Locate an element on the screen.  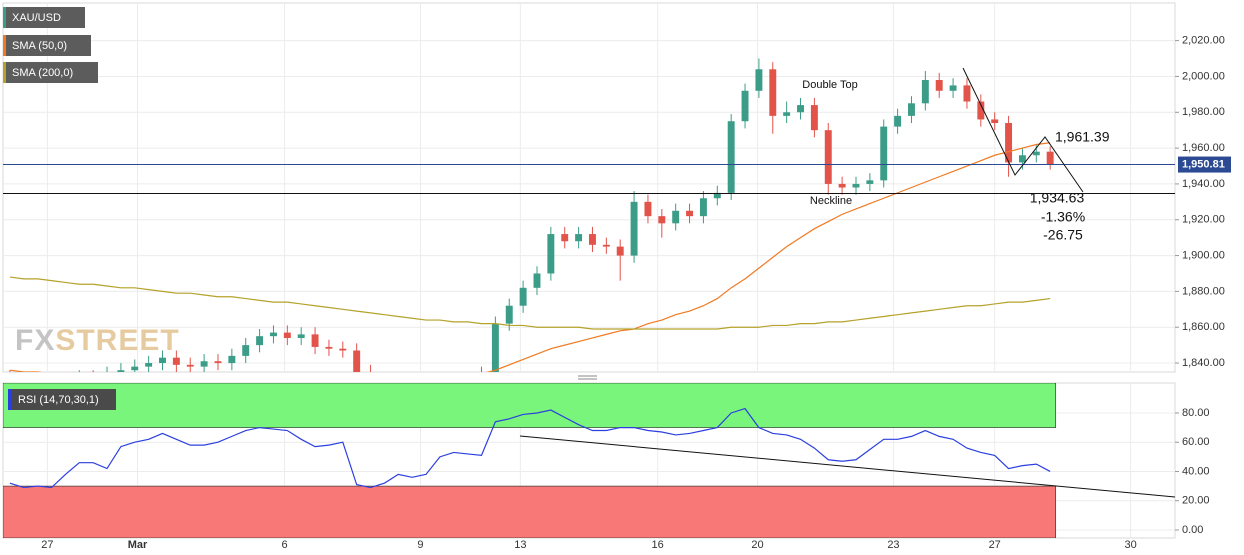
annotation: -26.75 is located at coordinates (1063, 235).